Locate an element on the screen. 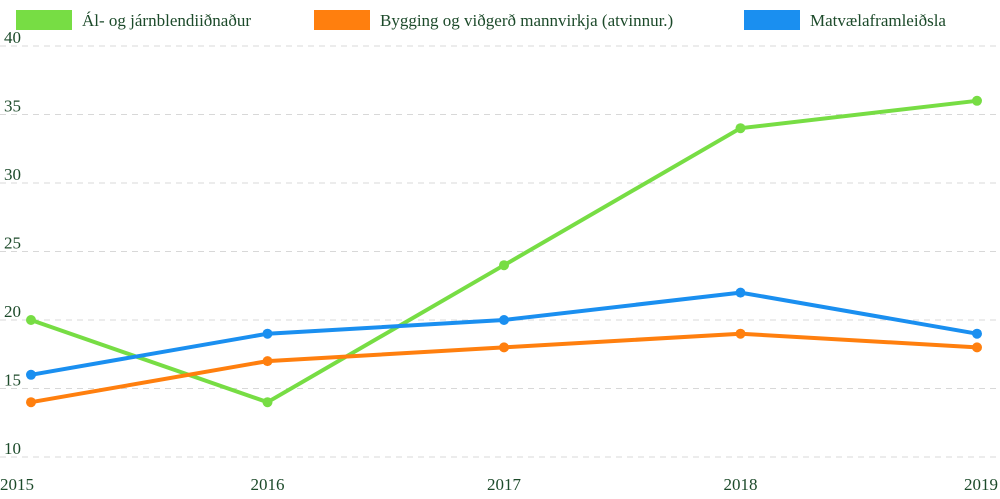  y-tick-label: 35 is located at coordinates (12, 106).